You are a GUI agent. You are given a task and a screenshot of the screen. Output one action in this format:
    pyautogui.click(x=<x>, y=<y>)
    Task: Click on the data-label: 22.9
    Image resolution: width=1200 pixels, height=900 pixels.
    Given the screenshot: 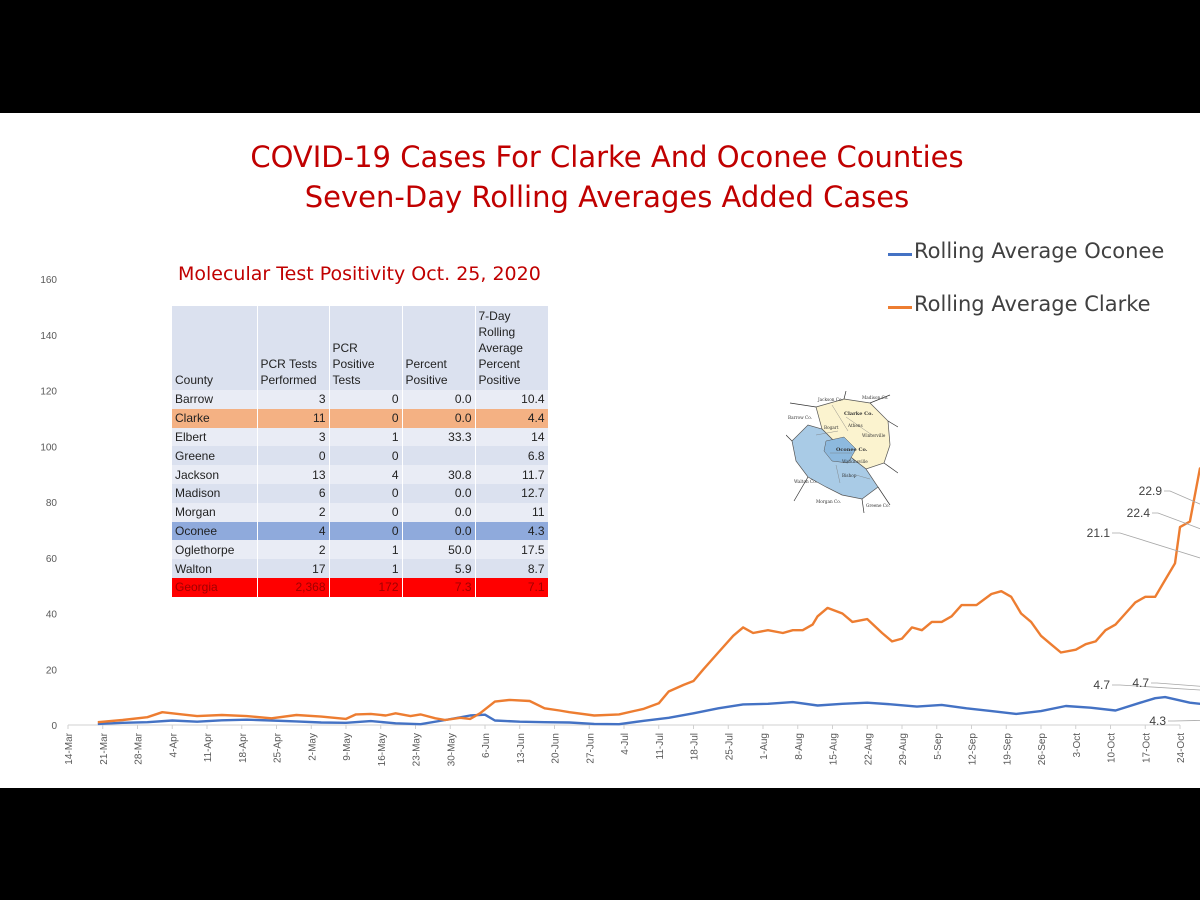 What is the action you would take?
    pyautogui.click(x=1151, y=491)
    